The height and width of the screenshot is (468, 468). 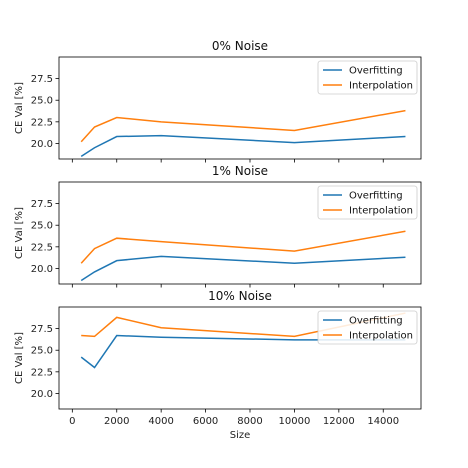 I want to click on chart-title: 10% Noise, so click(x=240, y=296).